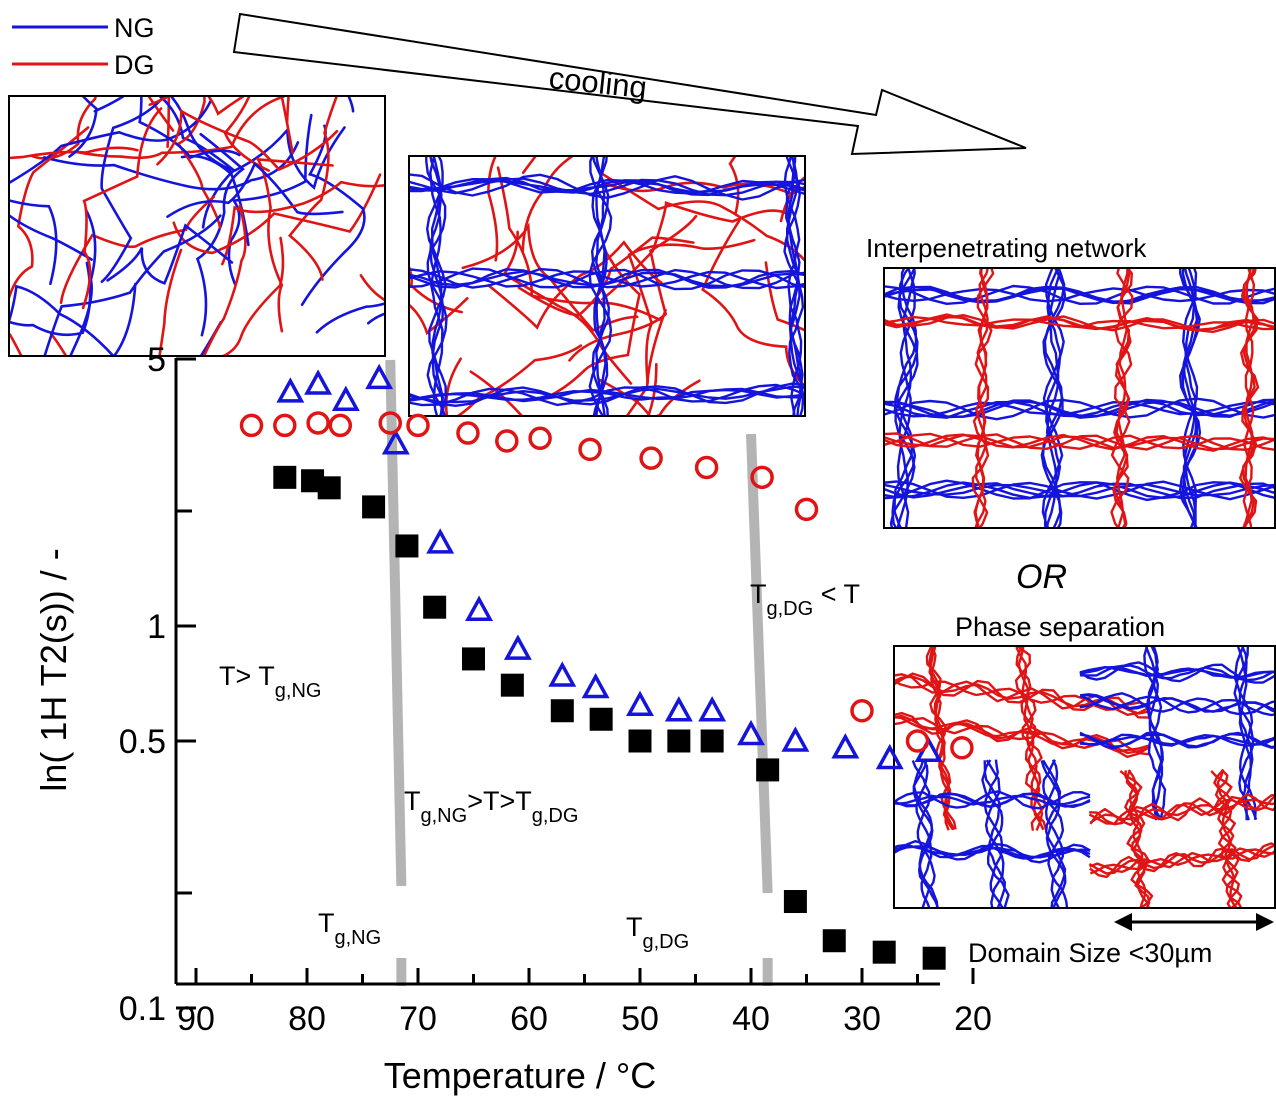  What do you see at coordinates (396, 623) in the screenshot?
I see `tg-band-ng` at bounding box center [396, 623].